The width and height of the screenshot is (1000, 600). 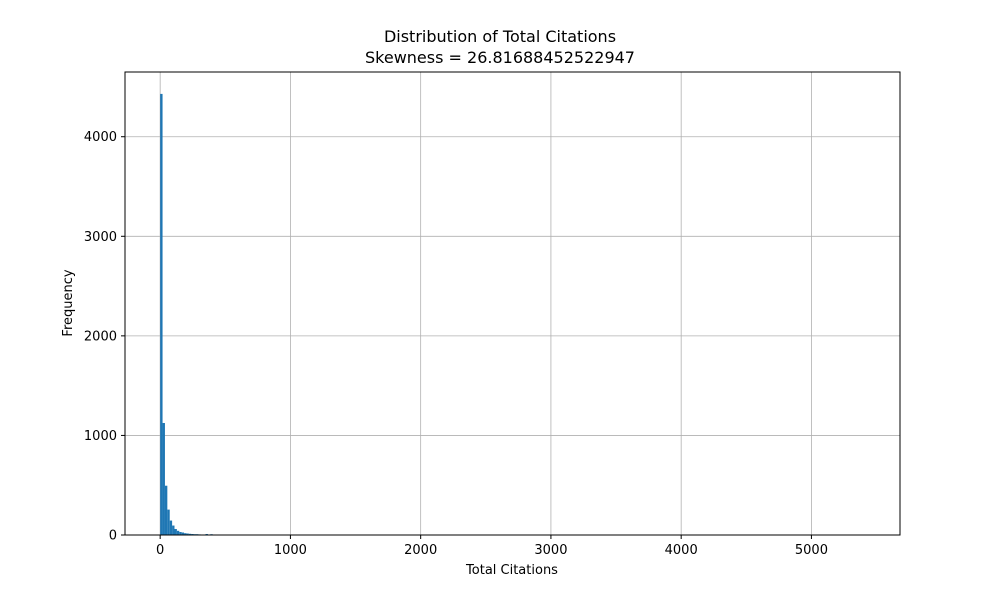 What do you see at coordinates (550, 550) in the screenshot?
I see `x-tick-label: 3000` at bounding box center [550, 550].